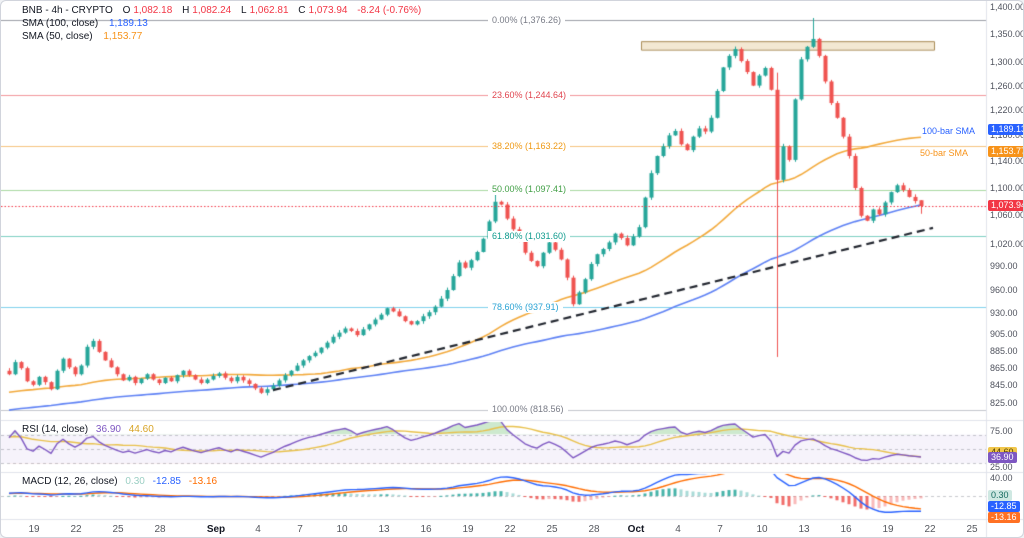  Describe the element at coordinates (529, 236) in the screenshot. I see `fib-level-label: 61.80% (1,031.60)` at that location.